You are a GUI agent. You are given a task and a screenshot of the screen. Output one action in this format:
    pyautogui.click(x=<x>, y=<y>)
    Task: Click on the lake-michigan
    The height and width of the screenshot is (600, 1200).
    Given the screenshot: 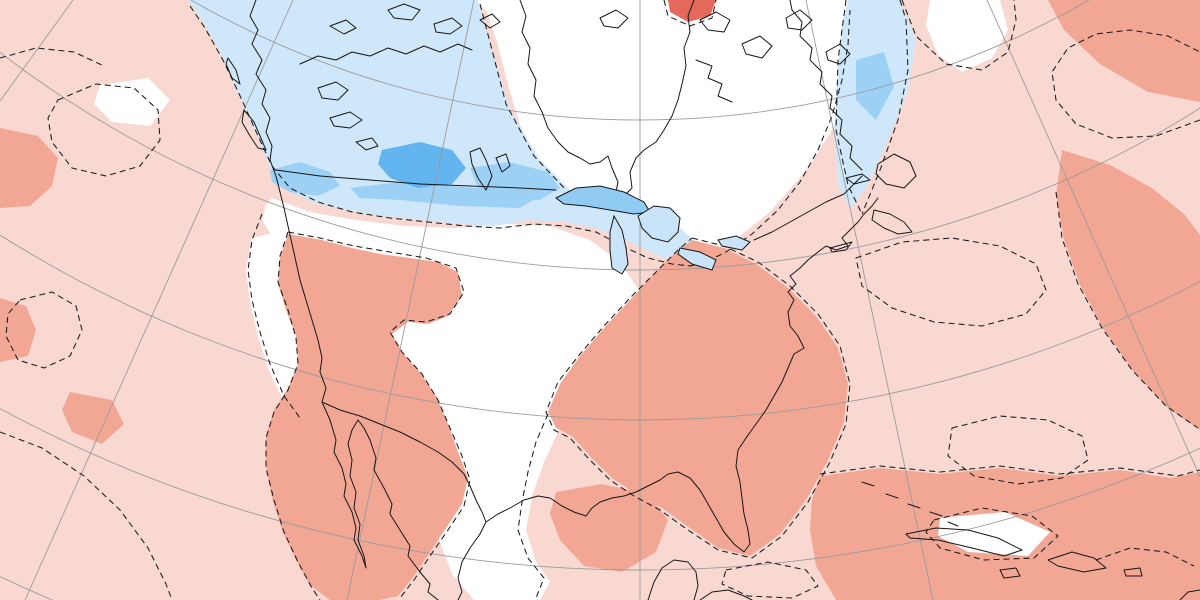 What is the action you would take?
    pyautogui.click(x=619, y=244)
    